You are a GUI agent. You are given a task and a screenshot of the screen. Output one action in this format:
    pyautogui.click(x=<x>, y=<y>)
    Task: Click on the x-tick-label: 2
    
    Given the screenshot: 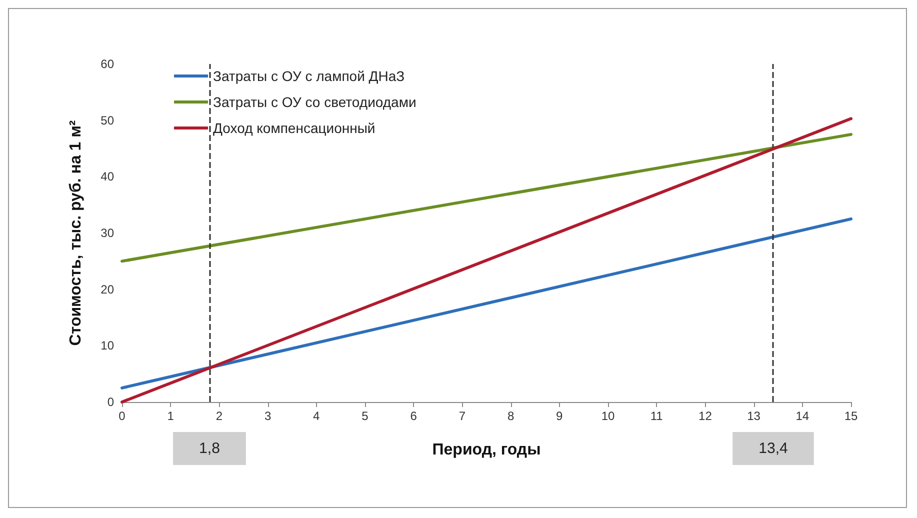 What is the action you would take?
    pyautogui.click(x=219, y=416)
    